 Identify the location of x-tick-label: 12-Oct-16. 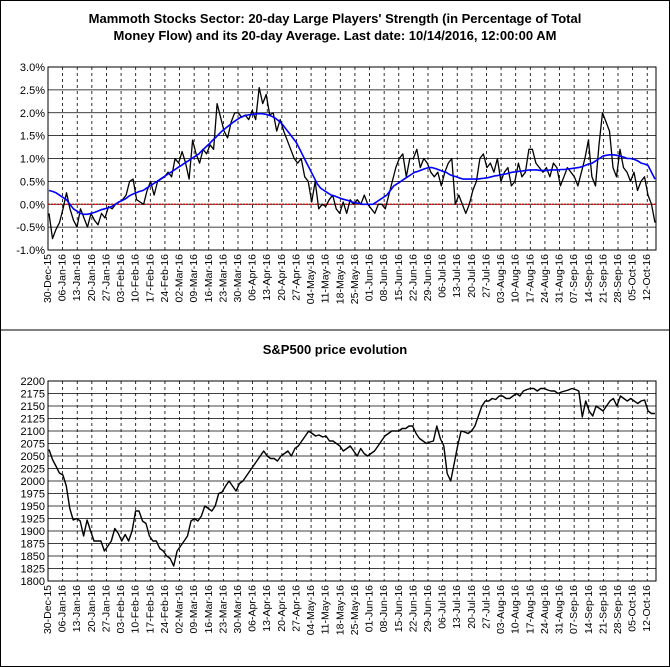
(647, 608).